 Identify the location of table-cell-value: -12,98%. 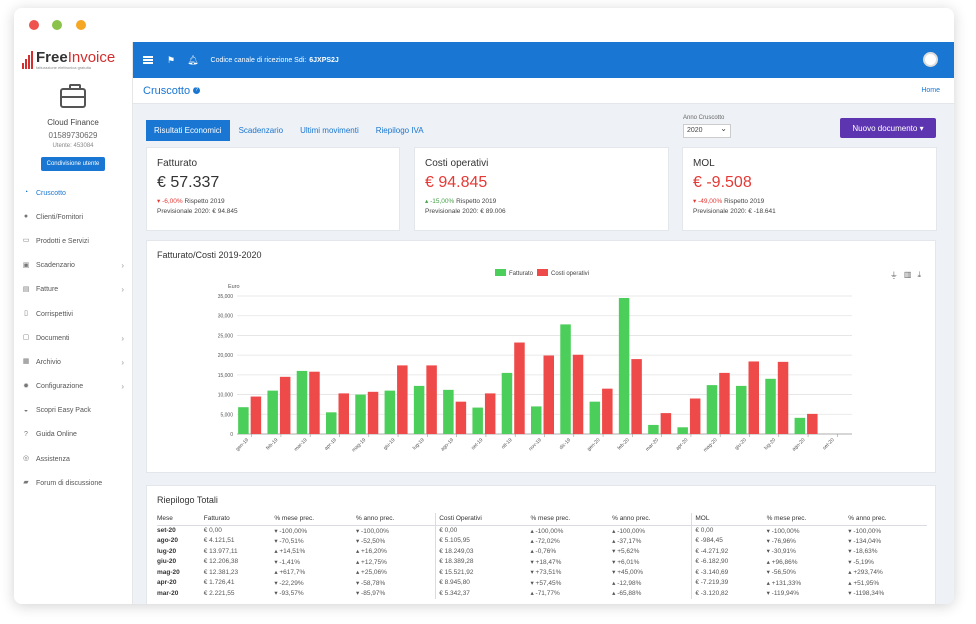
(629, 583).